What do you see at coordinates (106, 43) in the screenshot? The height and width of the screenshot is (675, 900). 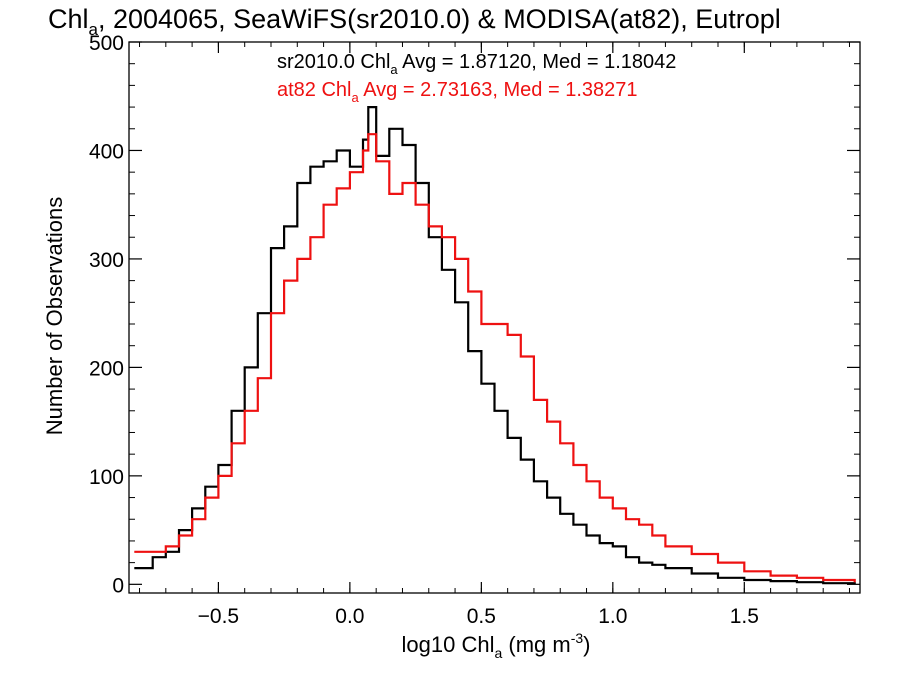 I see `y-tick-label: 500` at bounding box center [106, 43].